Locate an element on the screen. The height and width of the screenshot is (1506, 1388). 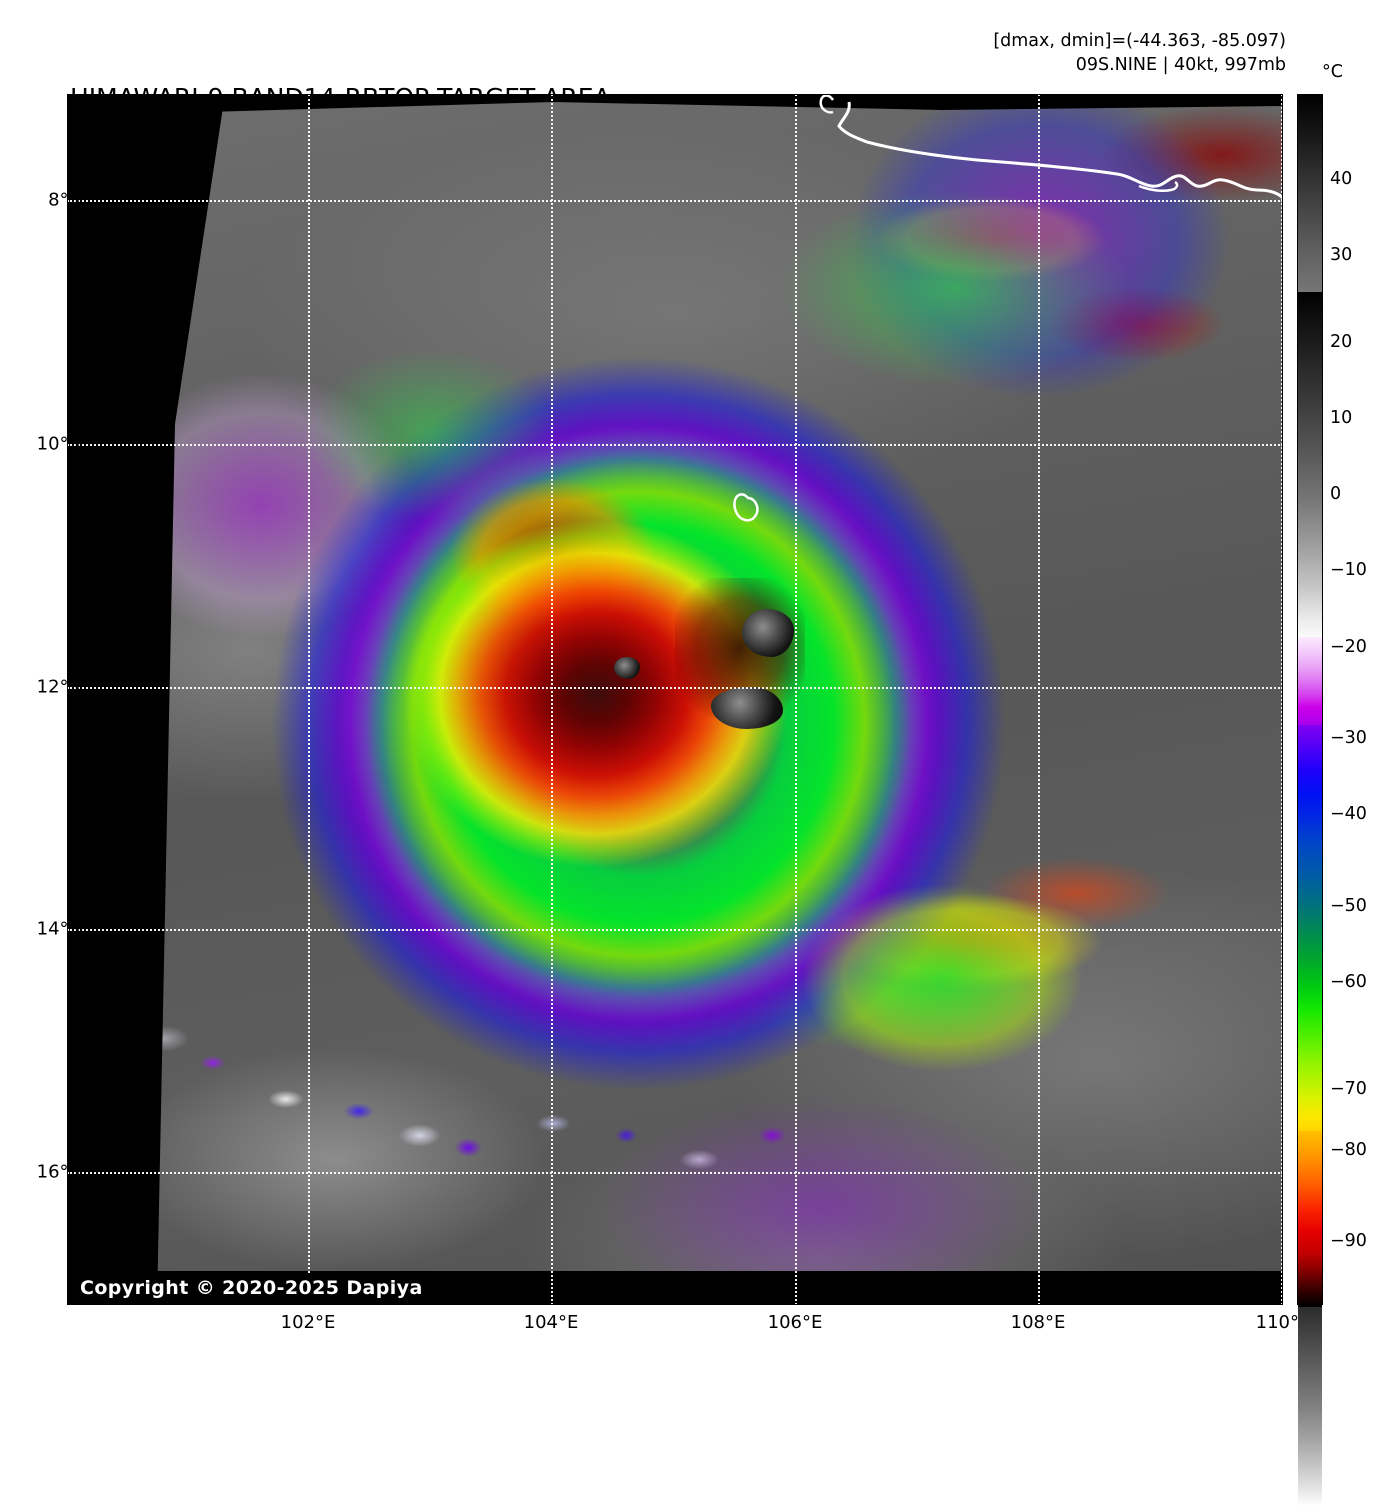
cbar-tick-20: 20 is located at coordinates (1341, 342).